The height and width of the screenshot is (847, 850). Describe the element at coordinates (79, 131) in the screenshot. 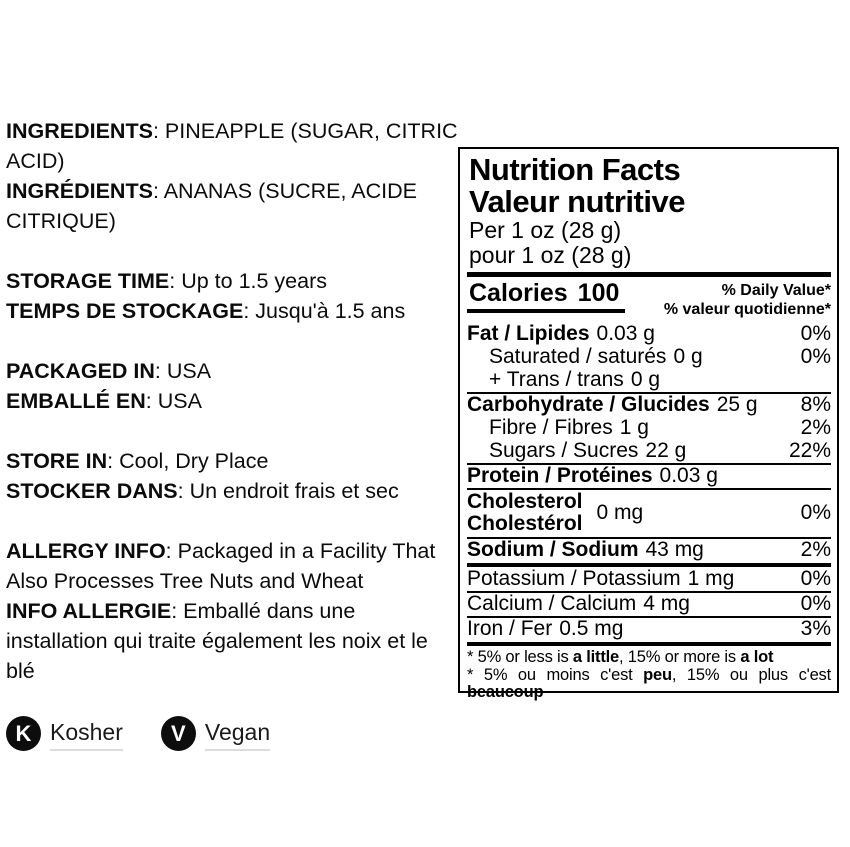

I see `ingredients-label-en: INGREDIENTS` at that location.